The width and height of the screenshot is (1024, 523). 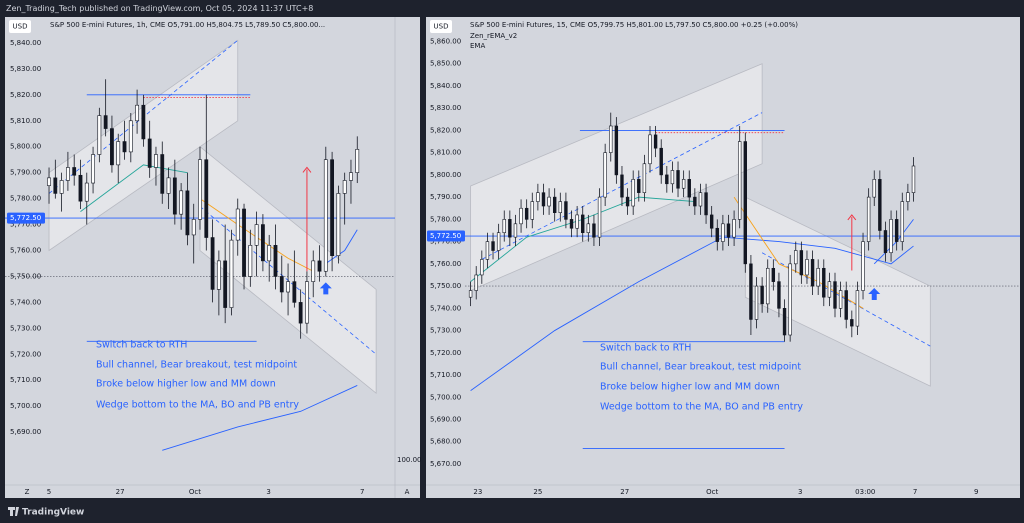 What do you see at coordinates (445, 108) in the screenshot?
I see `y-tick-label: 5,830.00` at bounding box center [445, 108].